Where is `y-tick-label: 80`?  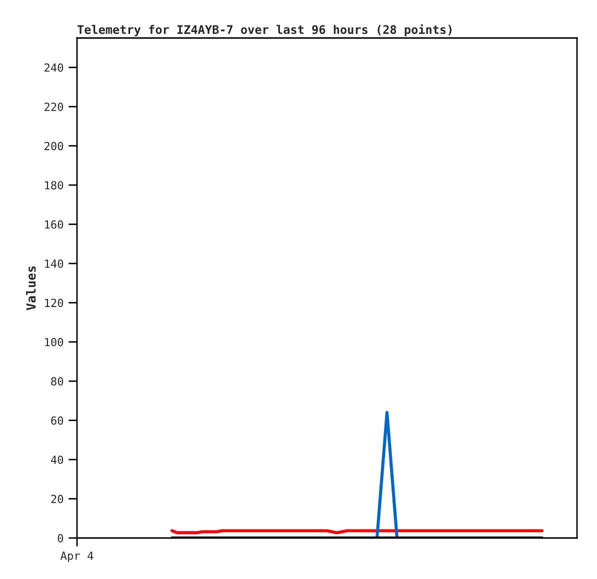
y-tick-label: 80 is located at coordinates (57, 381).